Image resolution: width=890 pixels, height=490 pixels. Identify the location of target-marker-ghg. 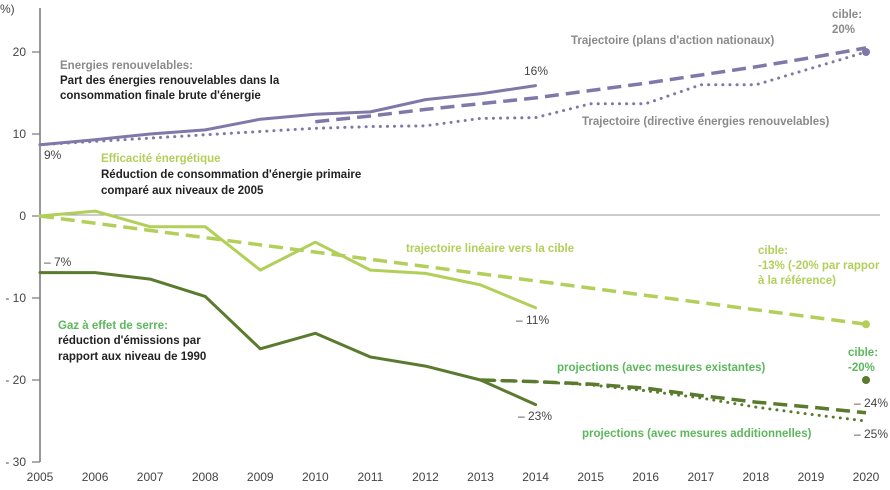
(866, 380).